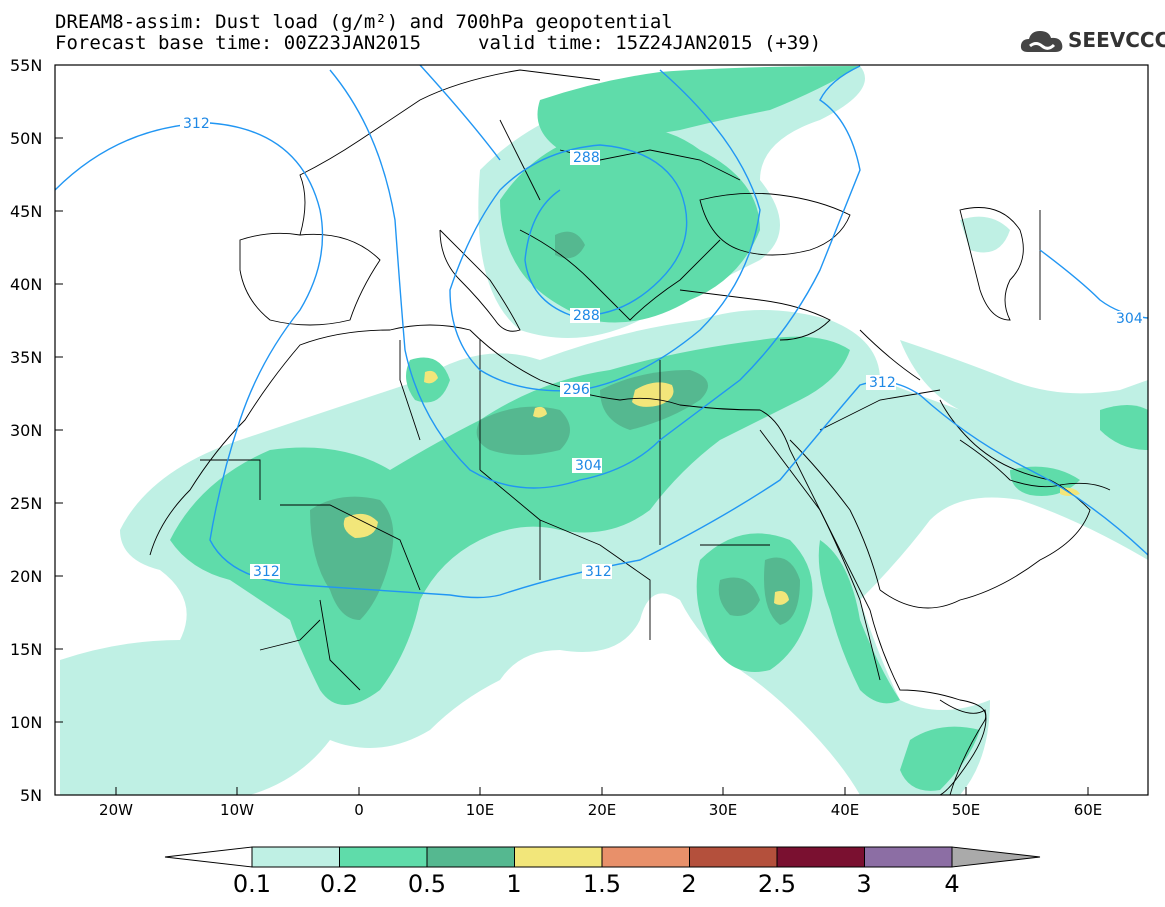  I want to click on colorbar-boxes, so click(602, 857).